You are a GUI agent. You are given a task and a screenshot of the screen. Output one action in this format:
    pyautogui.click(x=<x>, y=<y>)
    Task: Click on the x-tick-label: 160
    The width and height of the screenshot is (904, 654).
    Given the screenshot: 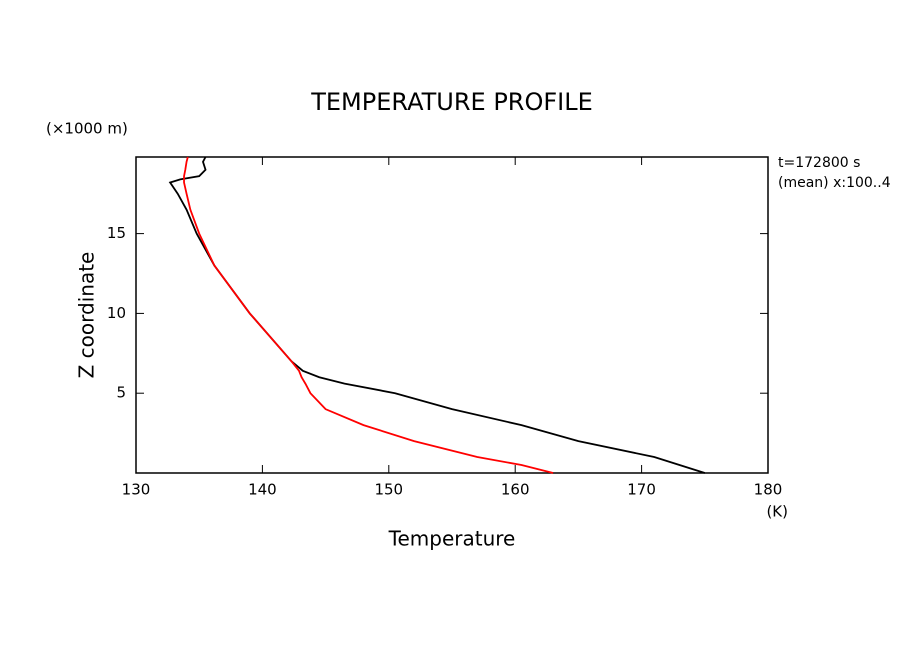 What is the action you would take?
    pyautogui.click(x=515, y=490)
    